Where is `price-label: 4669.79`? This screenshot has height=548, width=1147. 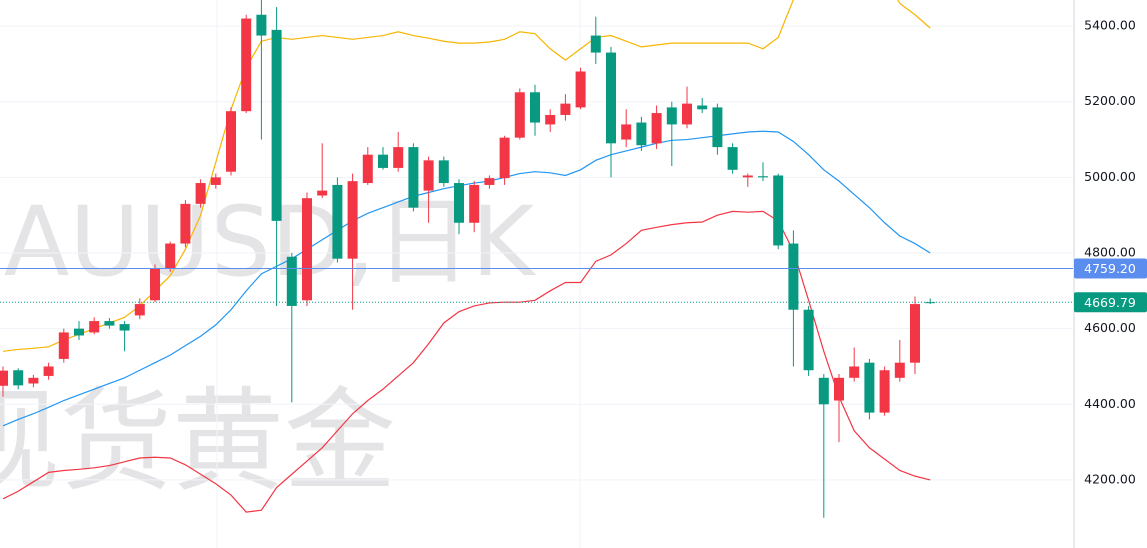 price-label: 4669.79 is located at coordinates (1110, 302).